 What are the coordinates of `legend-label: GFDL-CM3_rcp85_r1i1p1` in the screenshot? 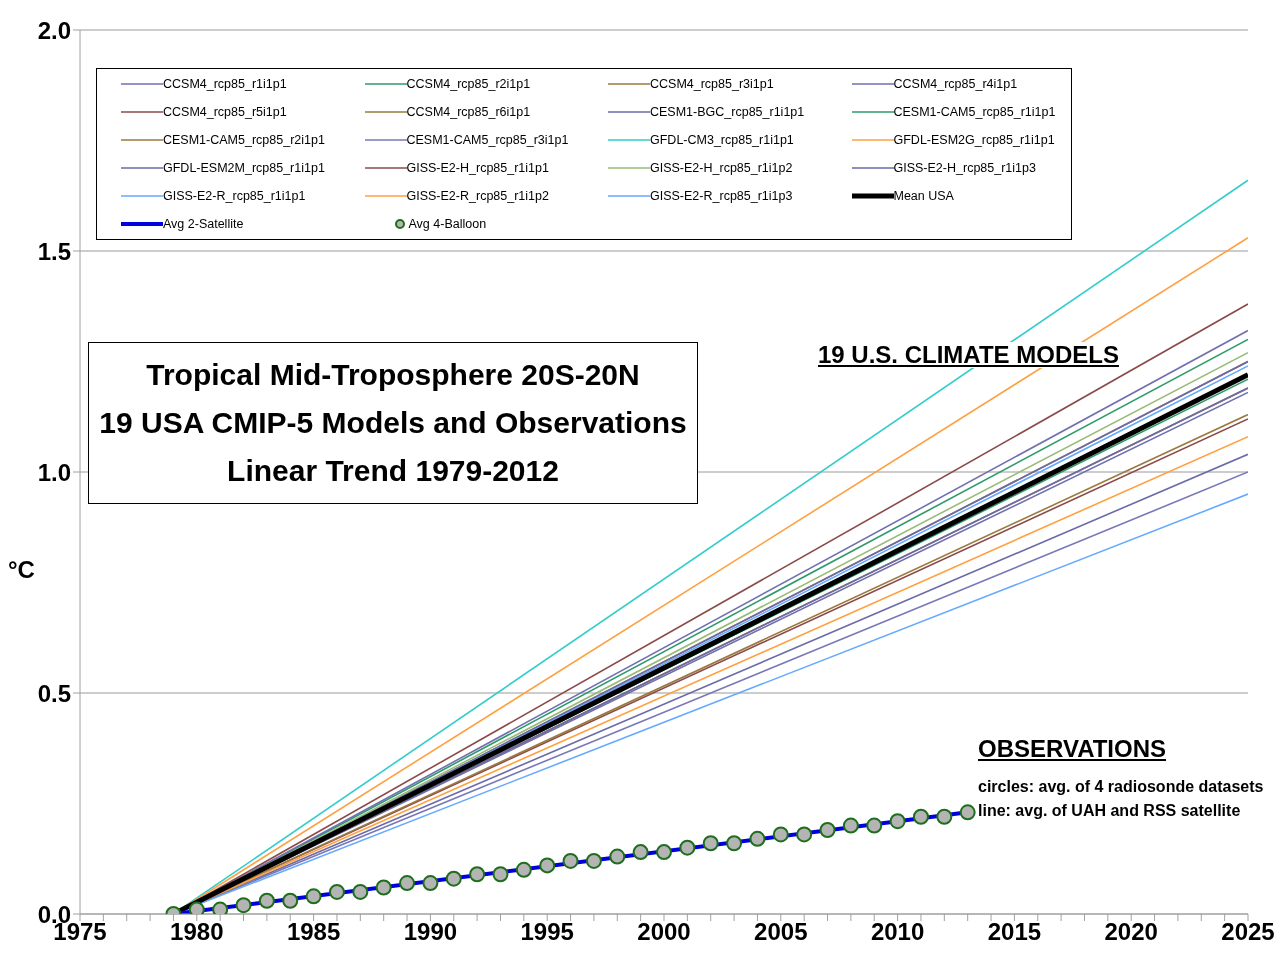 It's located at (722, 140).